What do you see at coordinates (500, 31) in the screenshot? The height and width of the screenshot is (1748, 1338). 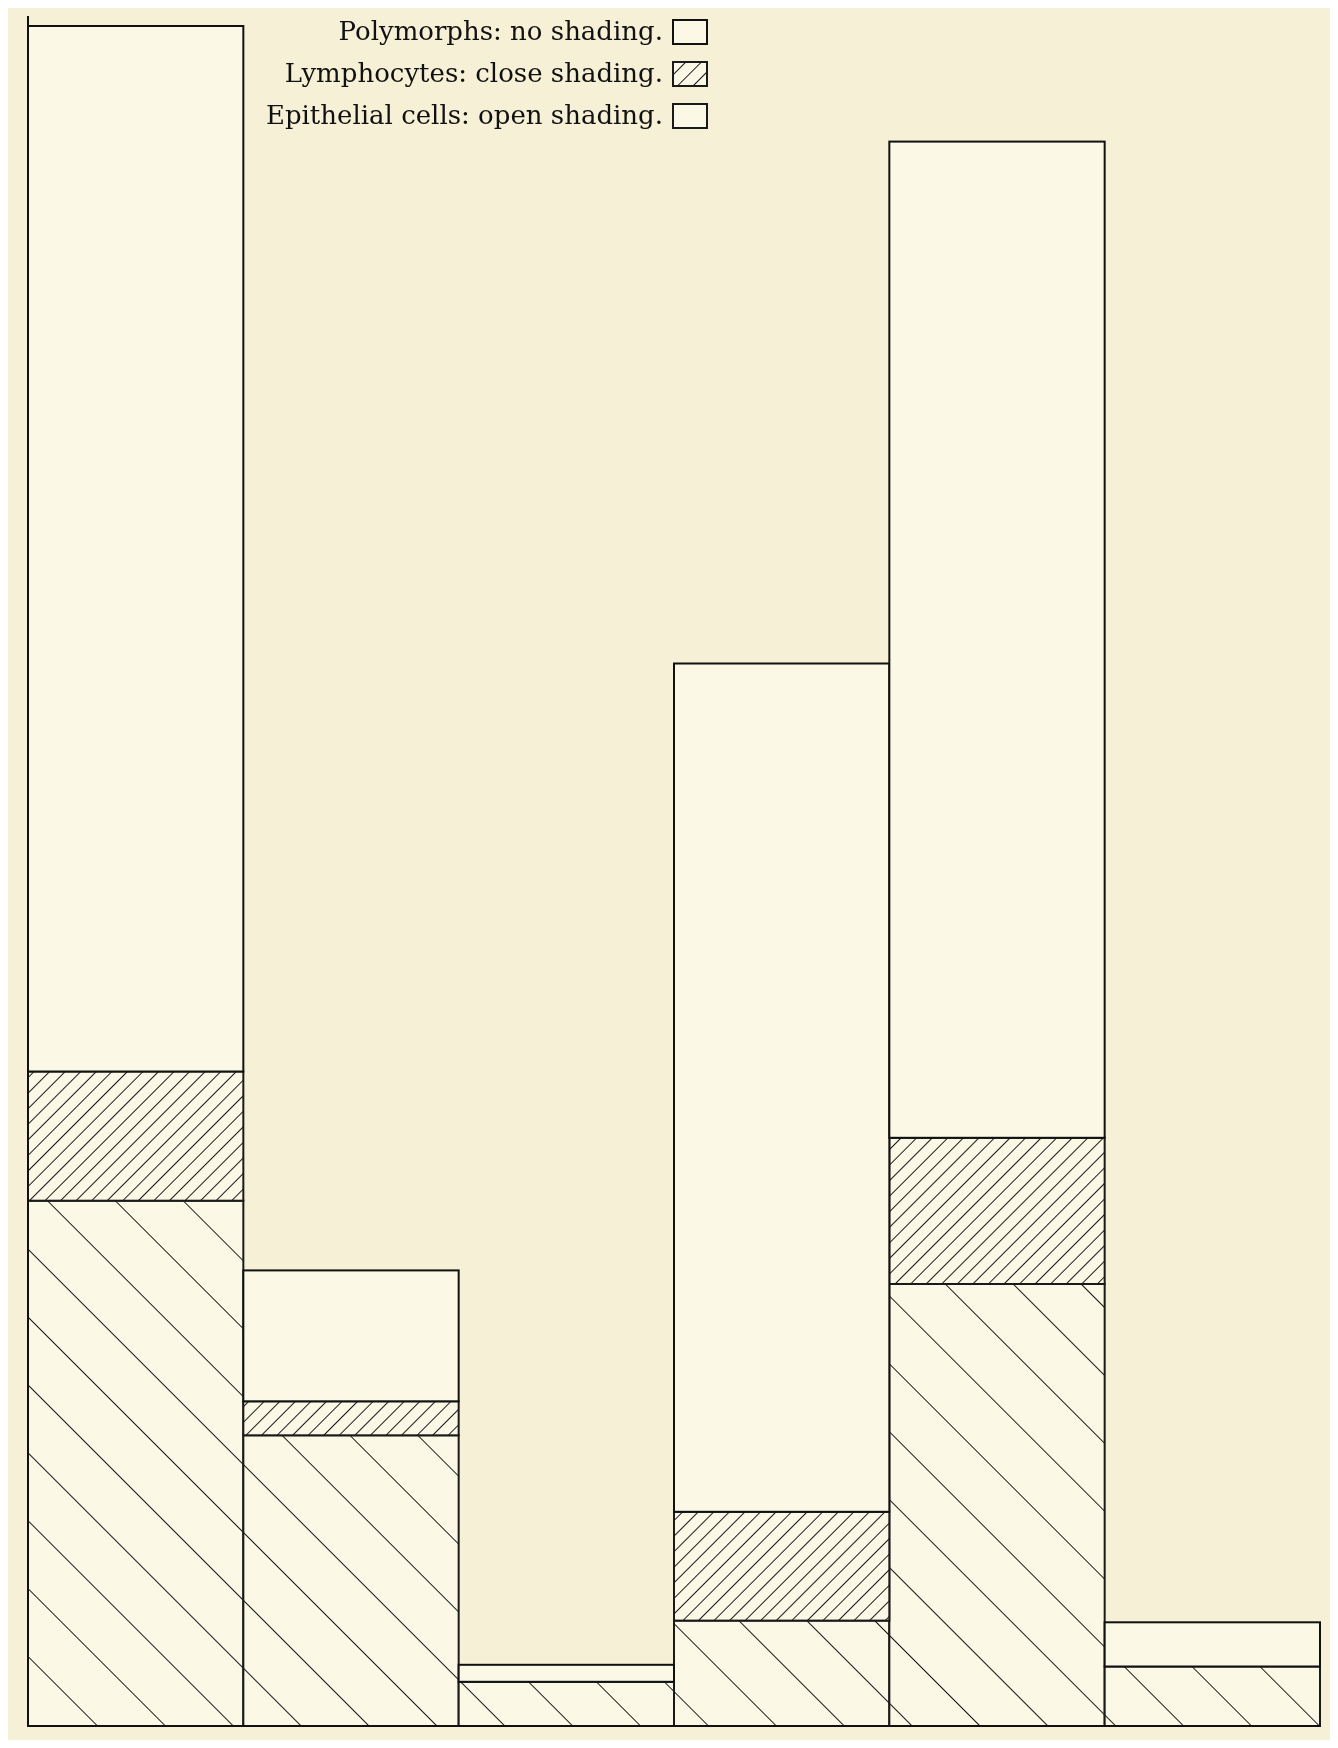 I see `legend-label: Polymorphs: no shading.` at bounding box center [500, 31].